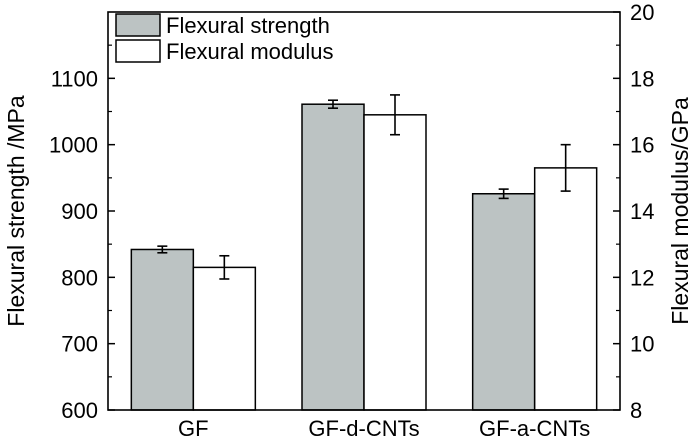 Image resolution: width=700 pixels, height=439 pixels. I want to click on y2-tick-label: 12, so click(642, 277).